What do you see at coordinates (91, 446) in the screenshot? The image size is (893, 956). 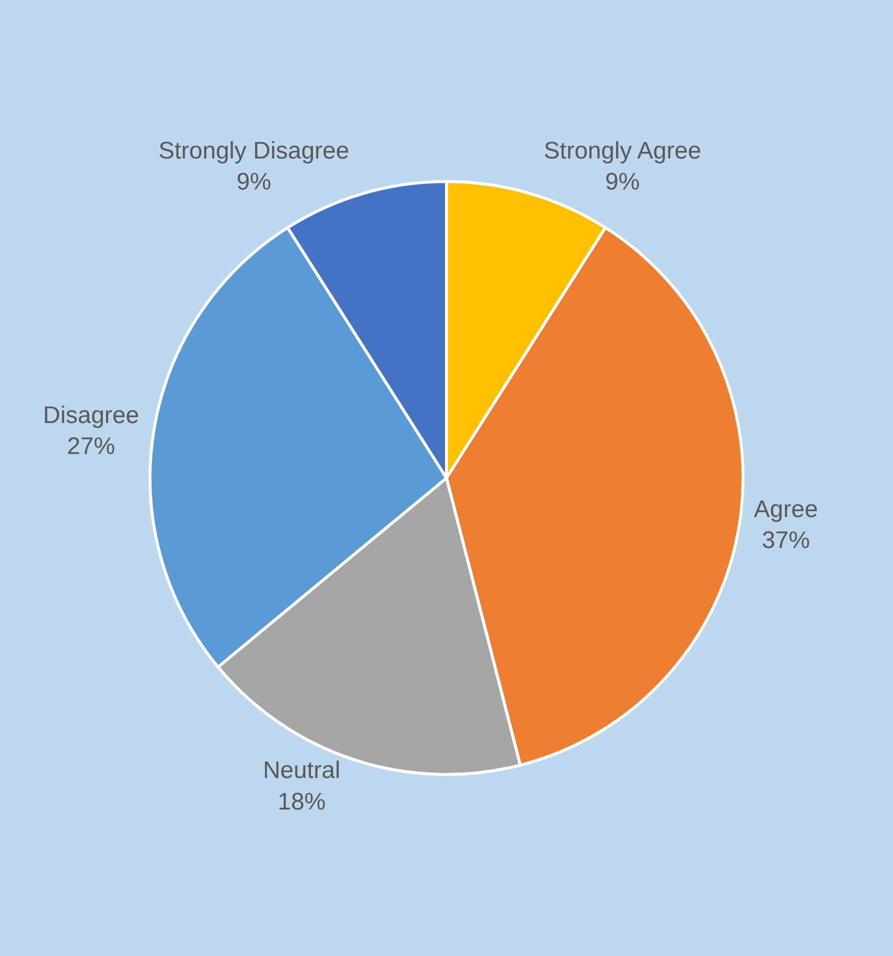 I see `data-label: 27%` at bounding box center [91, 446].